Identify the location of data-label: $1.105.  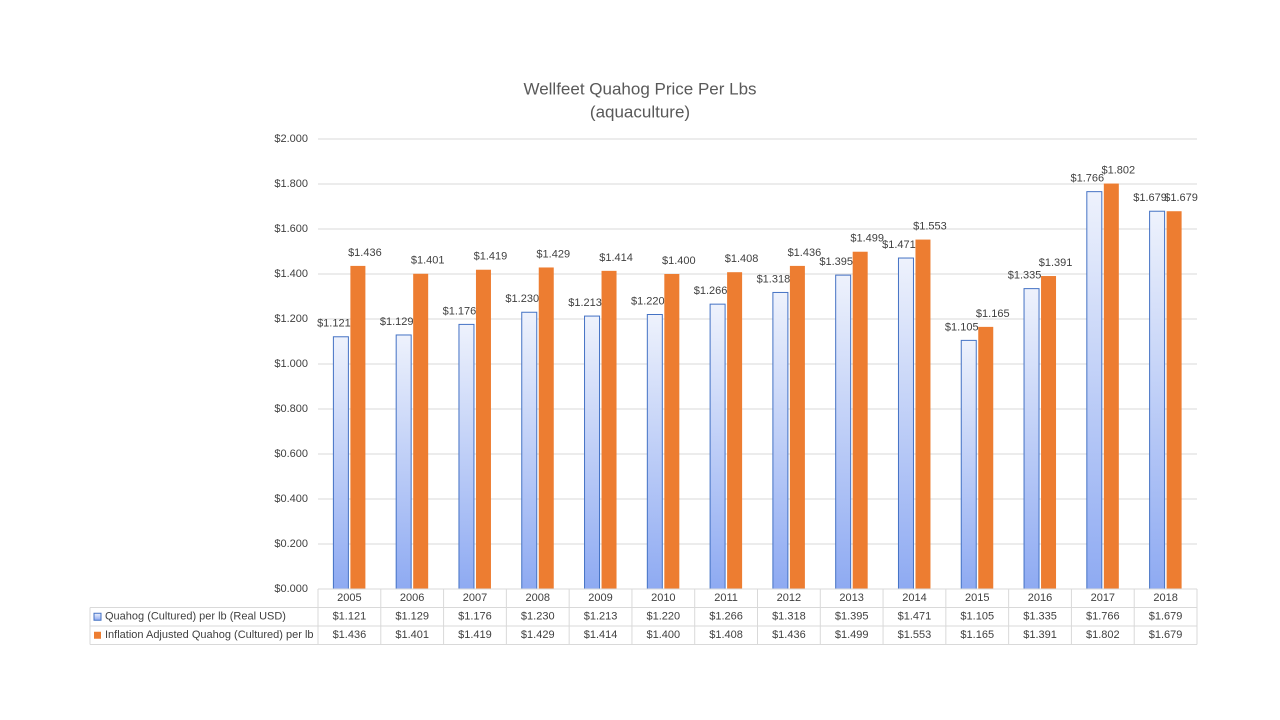
(962, 327).